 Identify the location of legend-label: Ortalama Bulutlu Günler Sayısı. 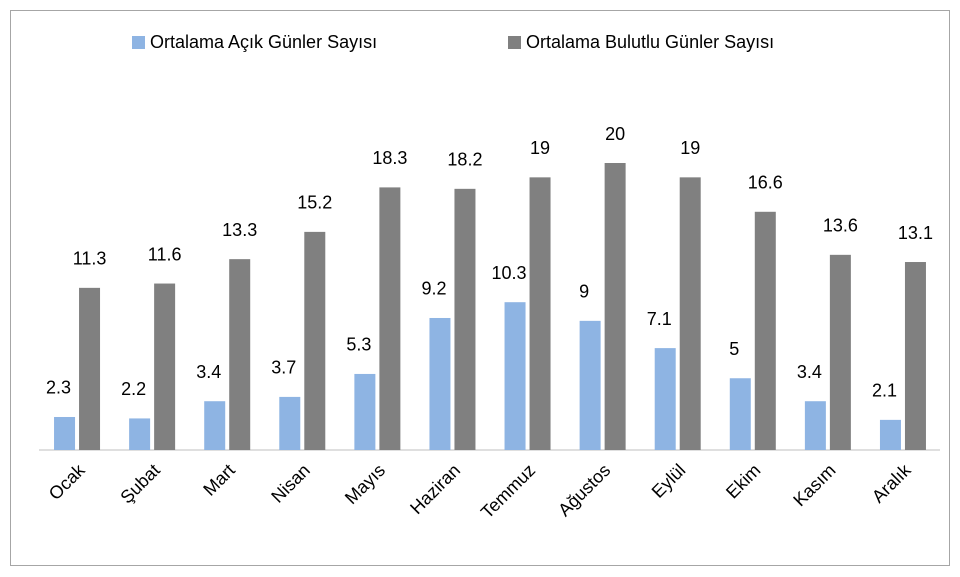
(650, 42).